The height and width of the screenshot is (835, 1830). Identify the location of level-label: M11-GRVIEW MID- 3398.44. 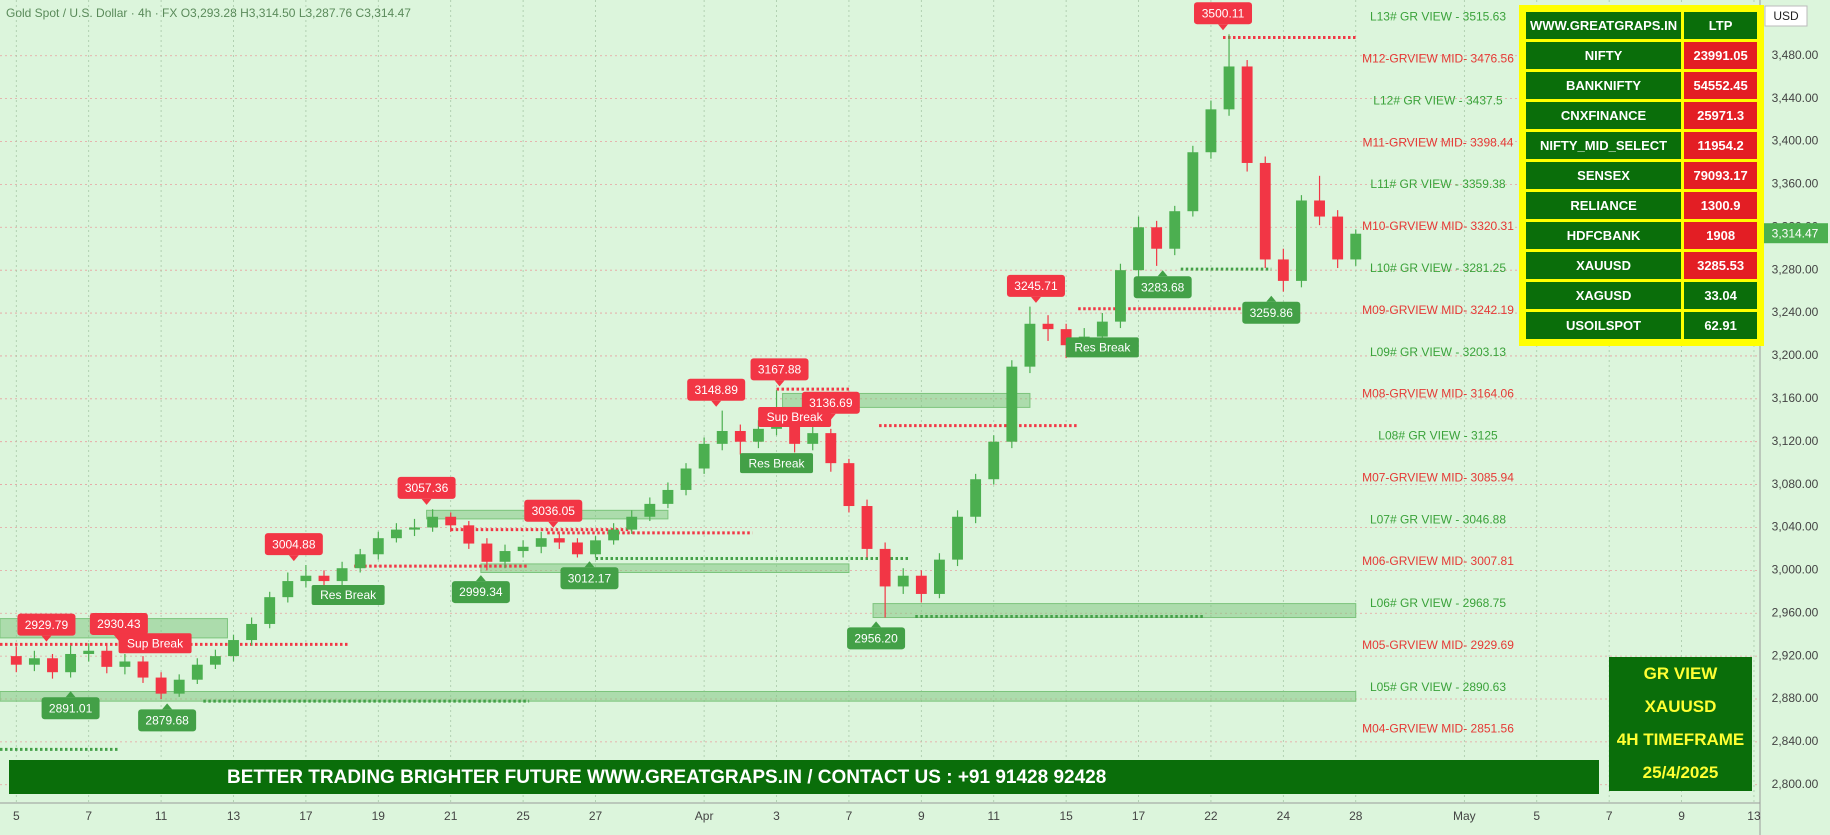
(1438, 142).